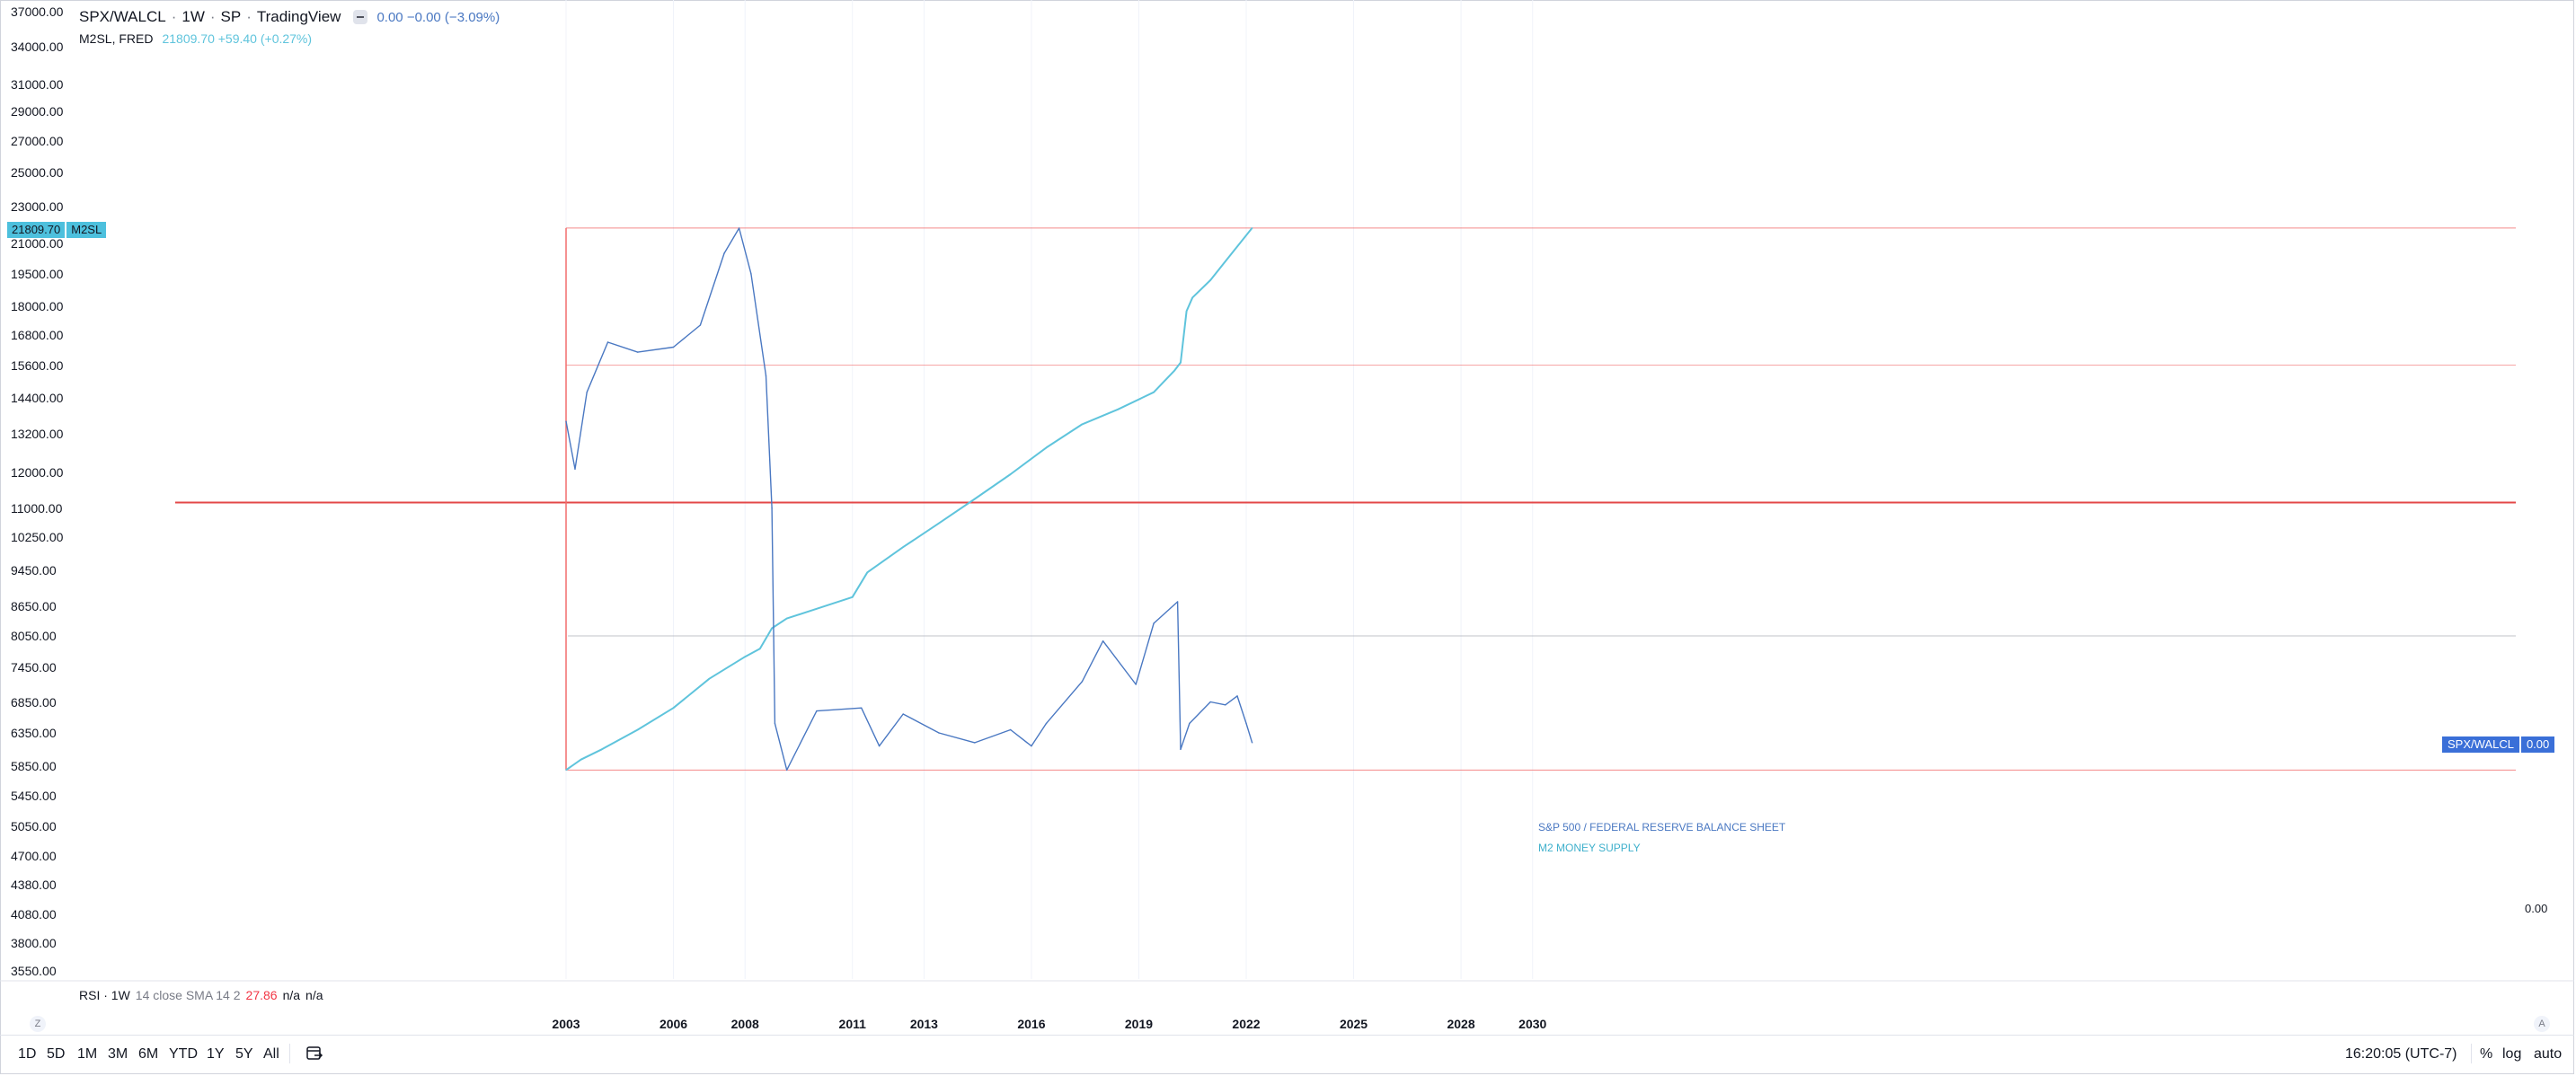 This screenshot has width=2576, height=1076. I want to click on auto-scale-toggle: auto, so click(2548, 1054).